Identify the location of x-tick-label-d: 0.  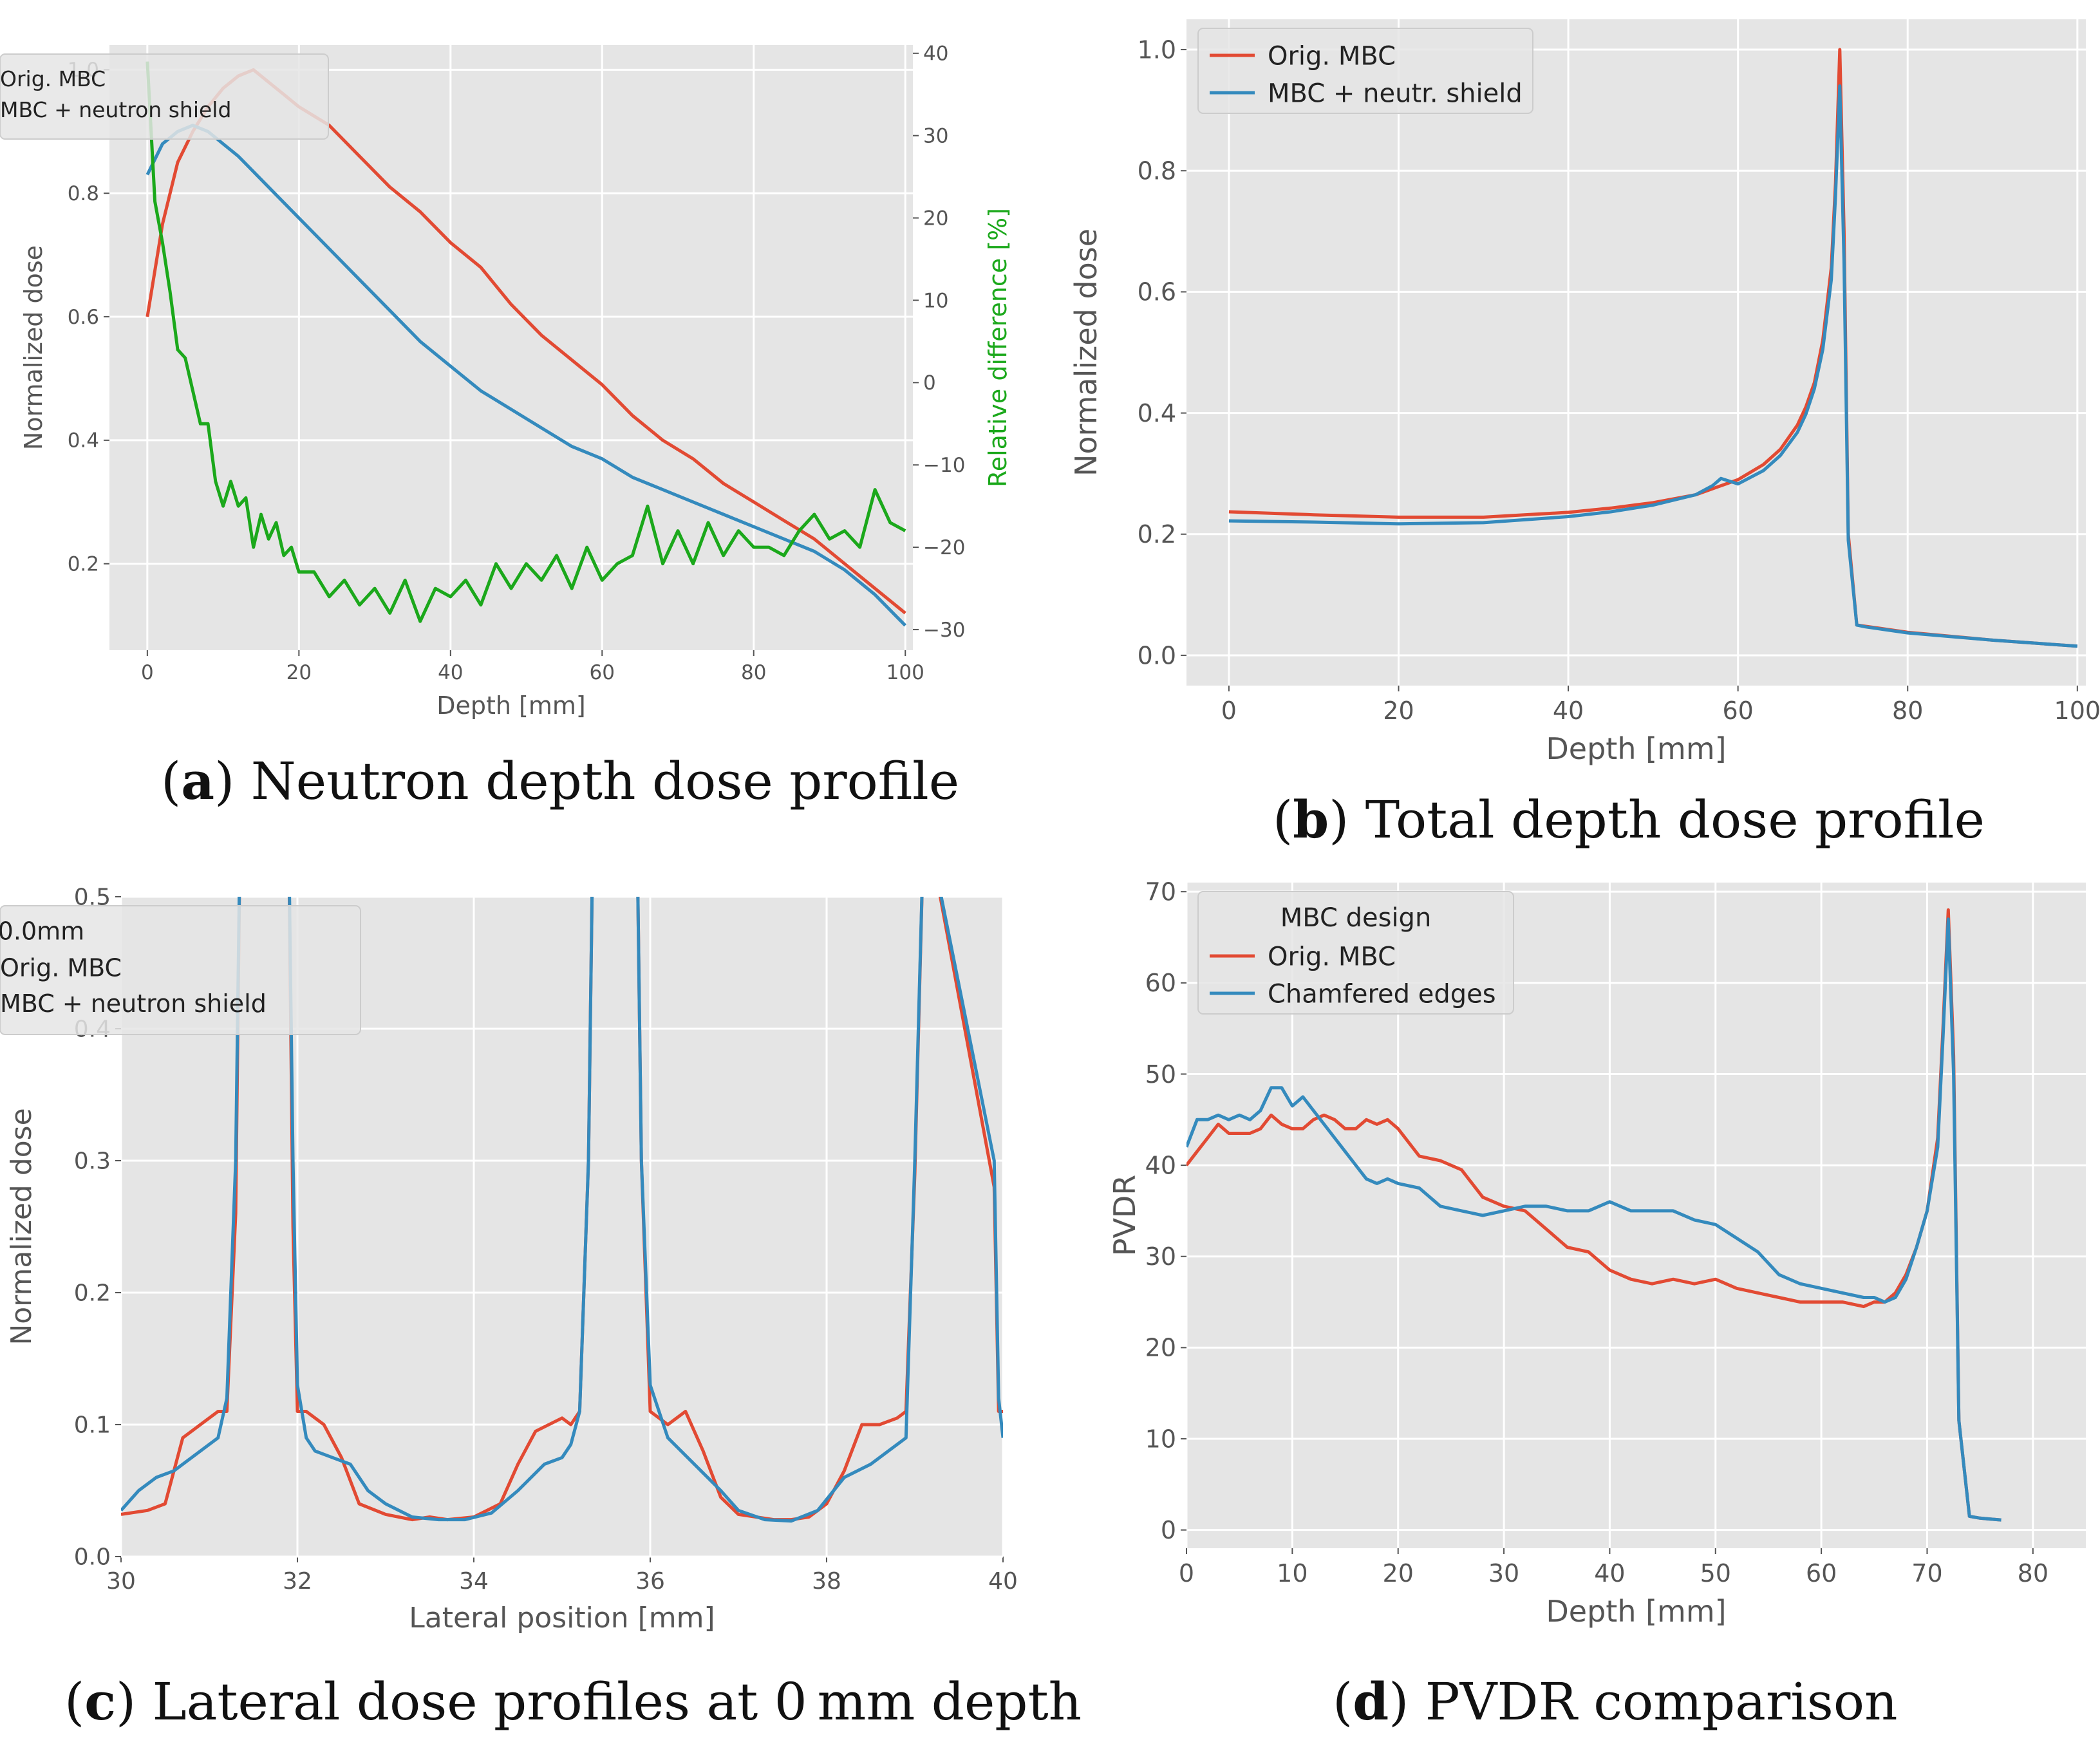
(1186, 1573).